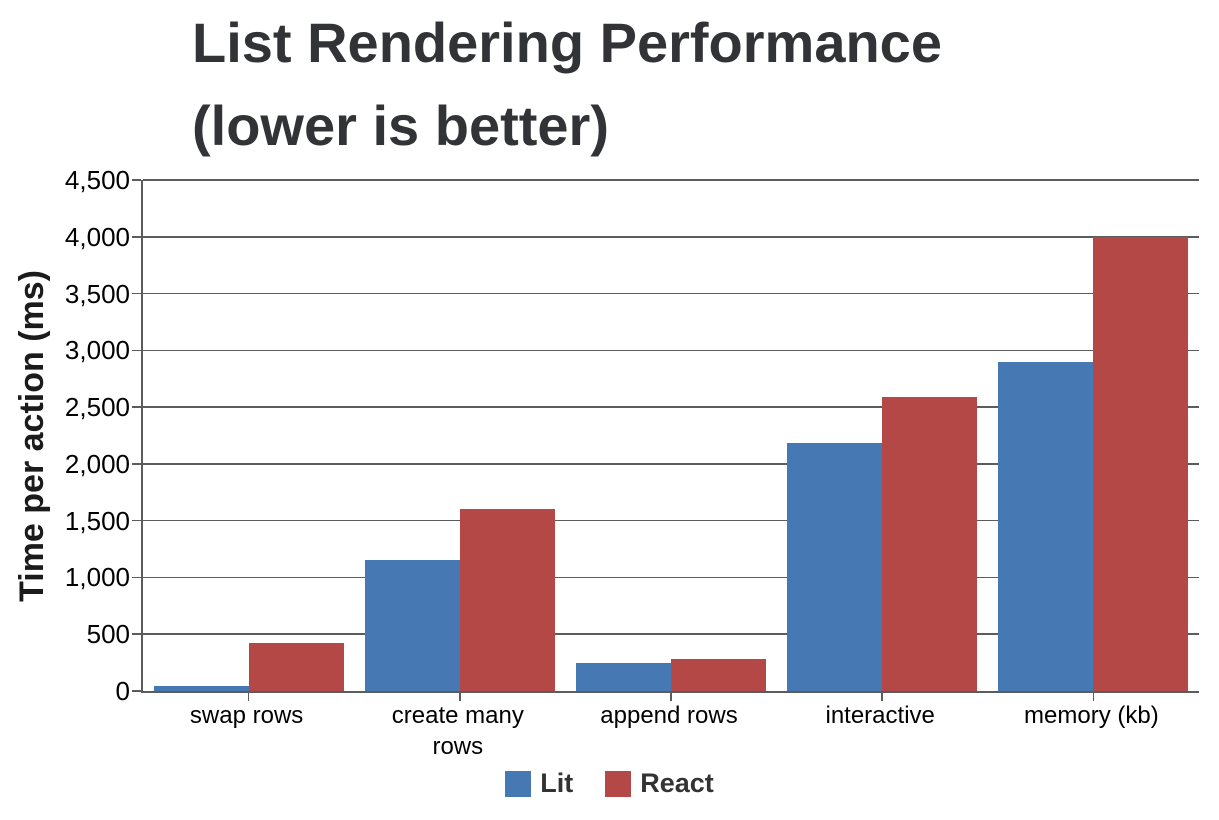 The width and height of the screenshot is (1219, 820). I want to click on y-tick-label: 1,500, so click(97, 520).